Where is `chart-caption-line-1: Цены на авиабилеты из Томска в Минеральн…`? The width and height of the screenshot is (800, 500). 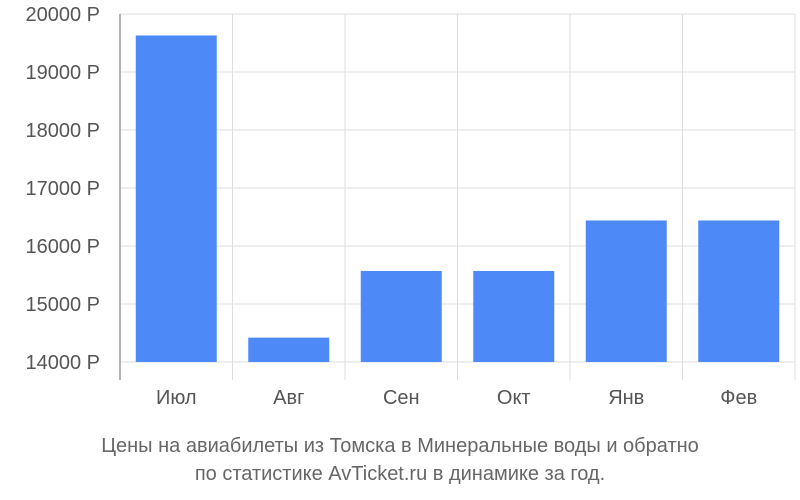
chart-caption-line-1: Цены на авиабилеты из Томска в Минеральн… is located at coordinates (400, 446).